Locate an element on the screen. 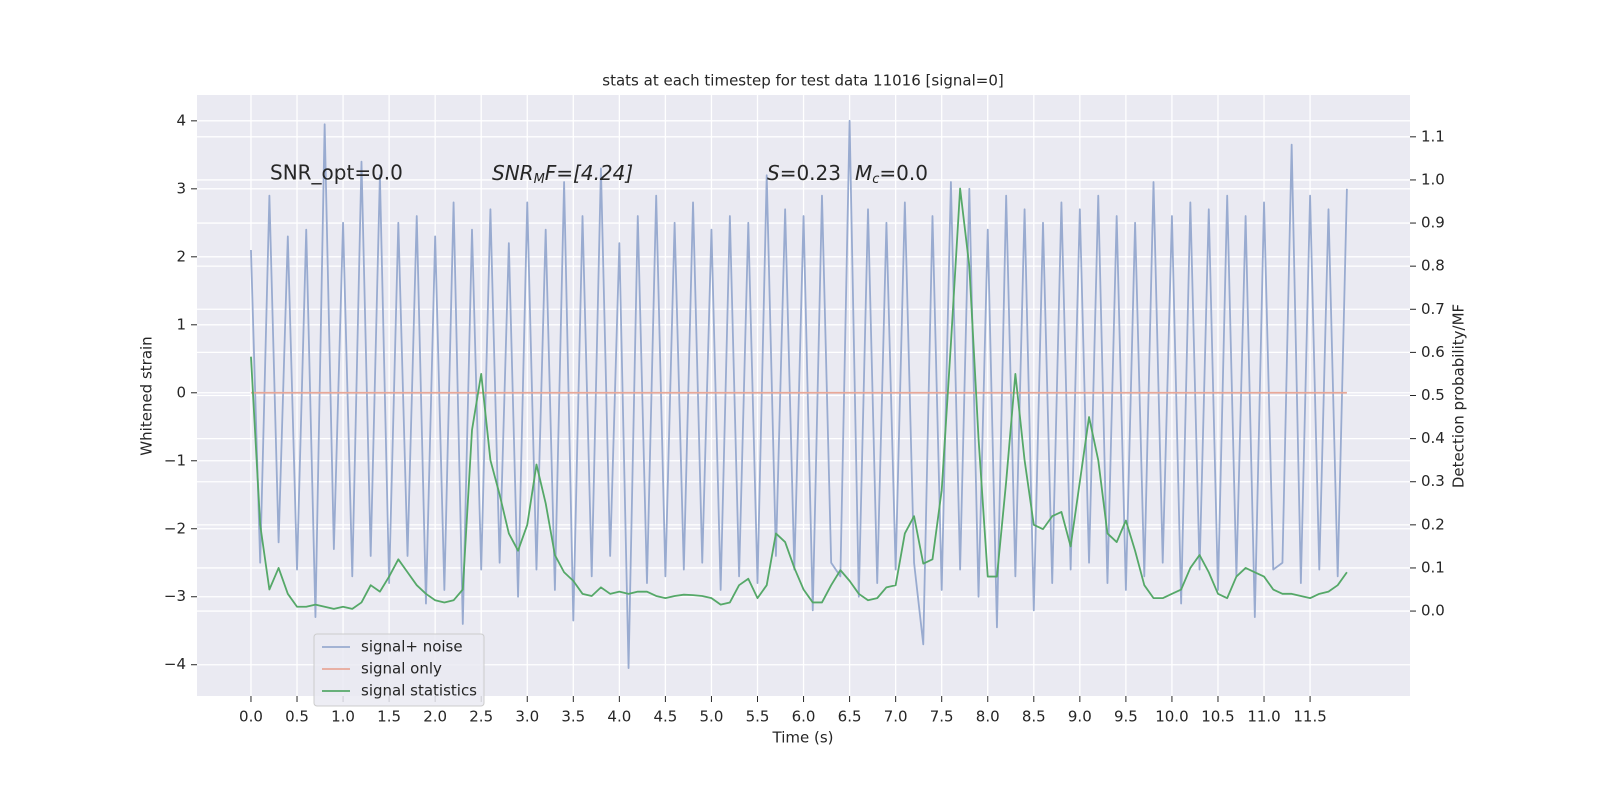  x-tick-label: 4.0 is located at coordinates (619, 717).